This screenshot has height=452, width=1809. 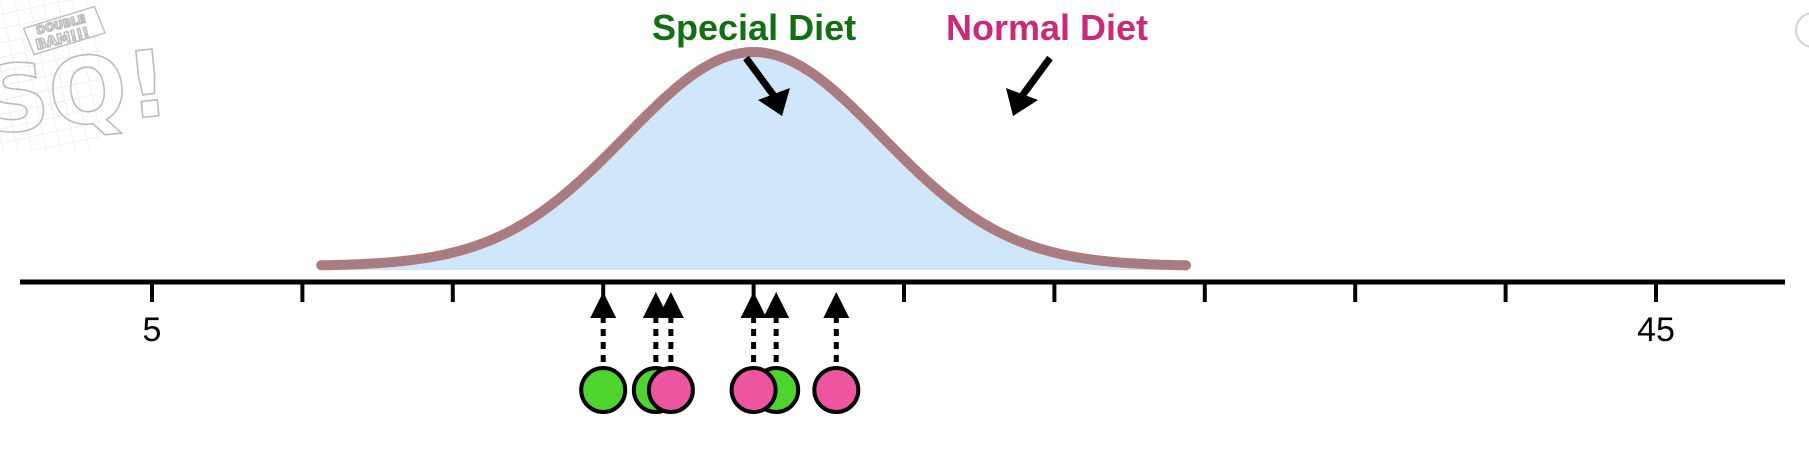 What do you see at coordinates (1047, 27) in the screenshot?
I see `normal-diet-label: Normal Diet` at bounding box center [1047, 27].